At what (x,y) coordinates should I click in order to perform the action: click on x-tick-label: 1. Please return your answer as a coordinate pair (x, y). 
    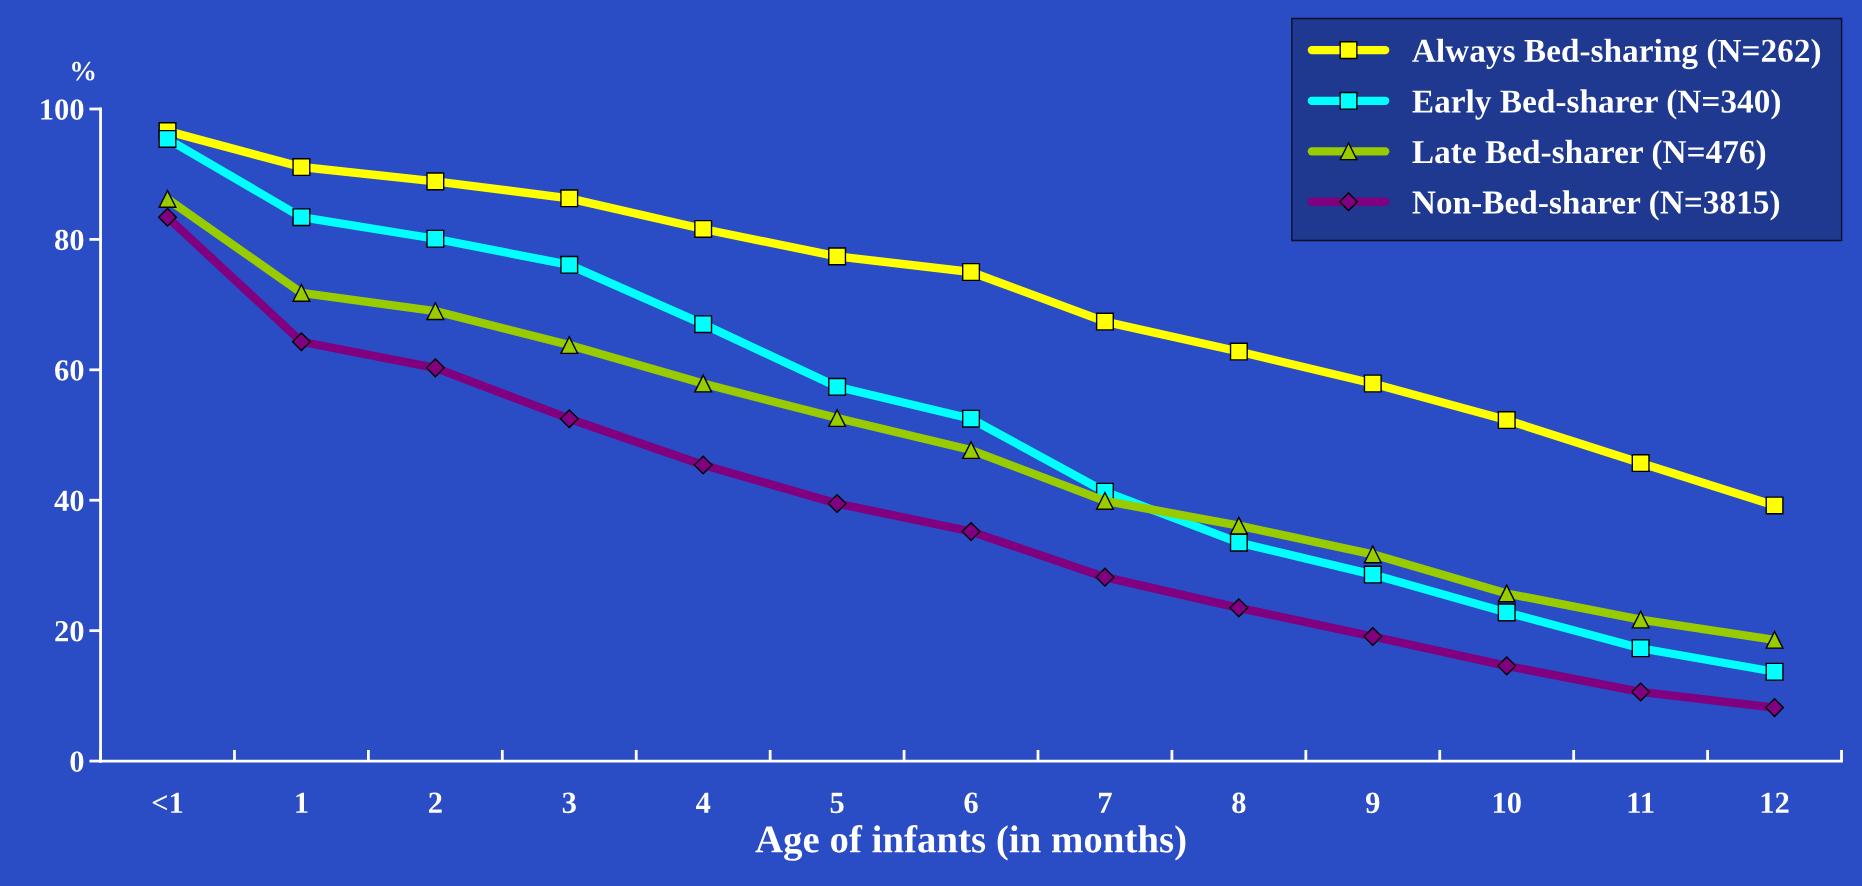
    Looking at the image, I should click on (302, 802).